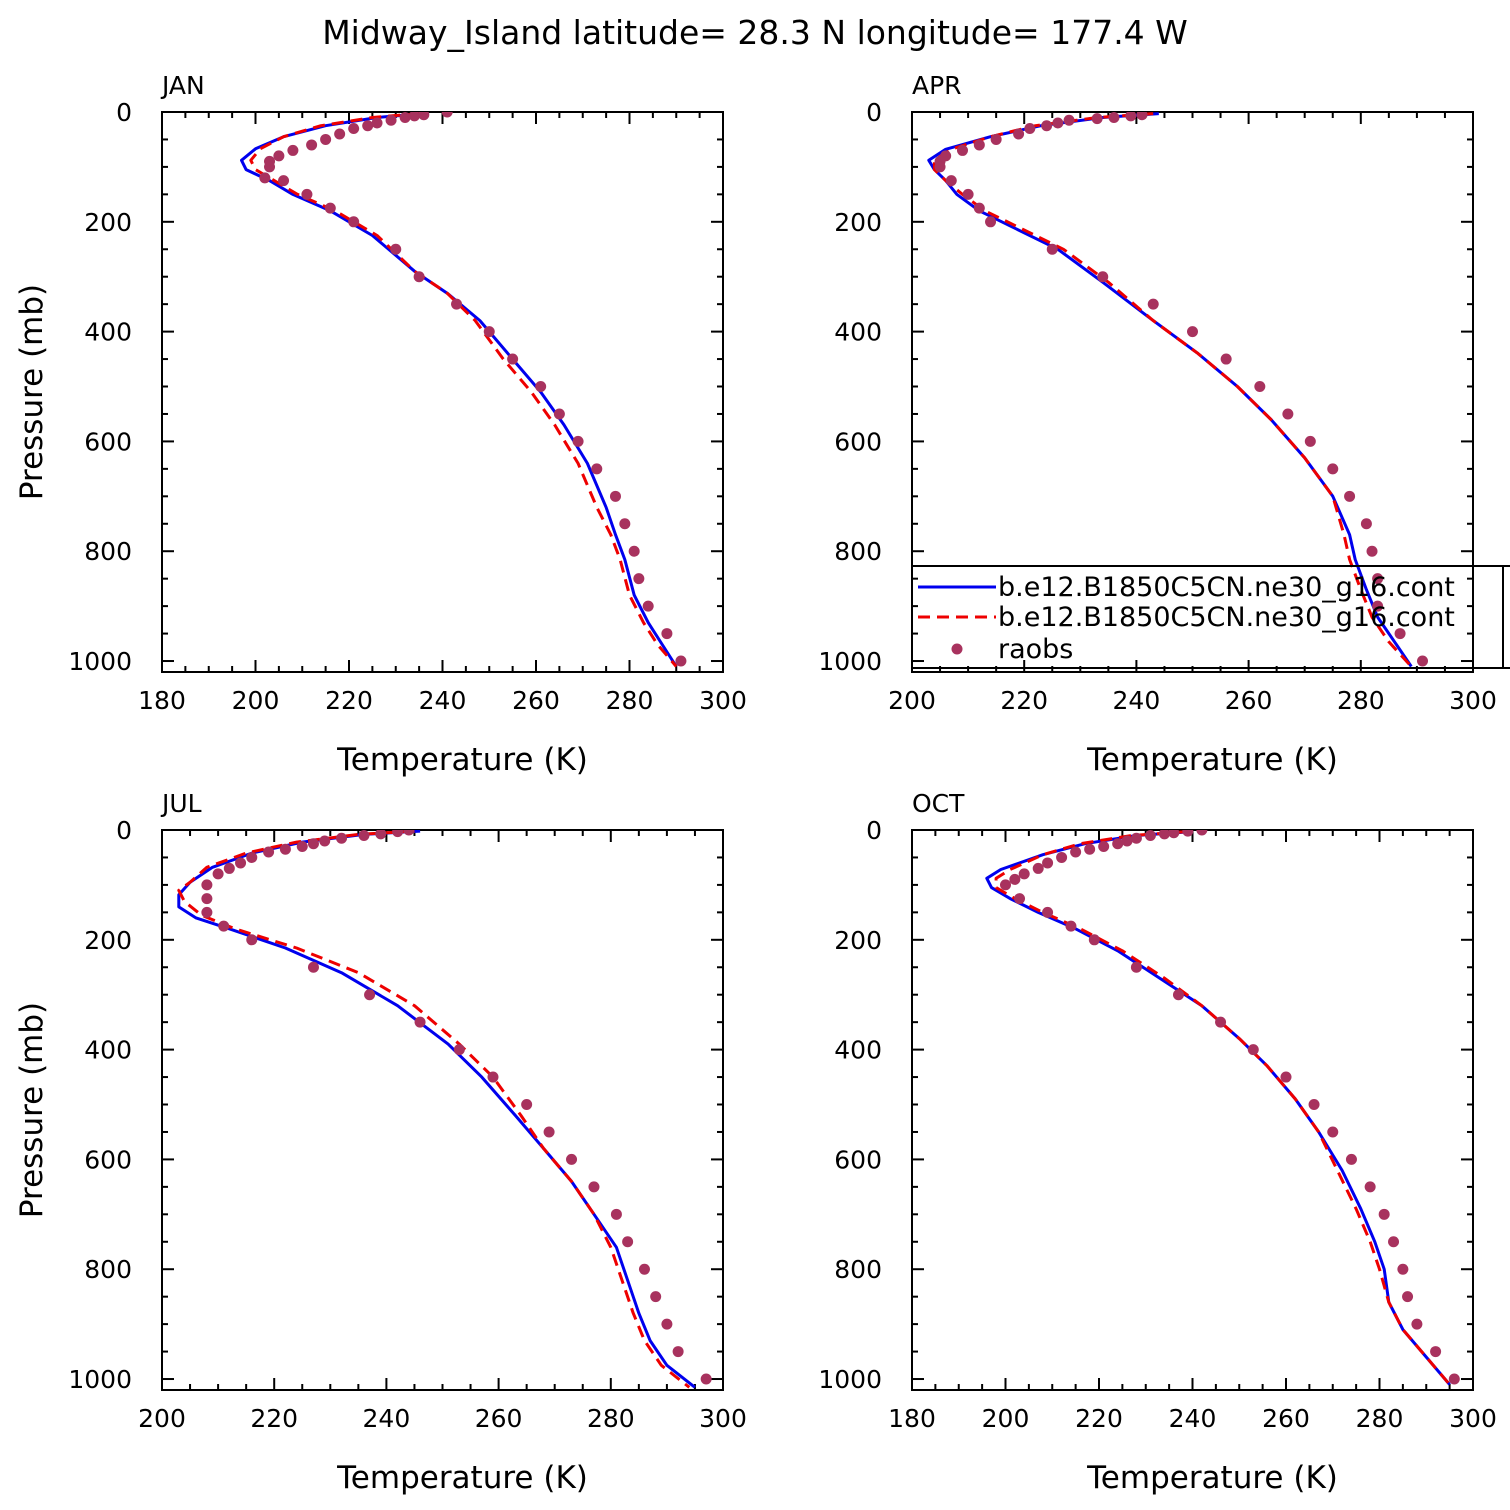 The image size is (1510, 1510). I want to click on x-tick-label: 220, so click(1099, 1418).